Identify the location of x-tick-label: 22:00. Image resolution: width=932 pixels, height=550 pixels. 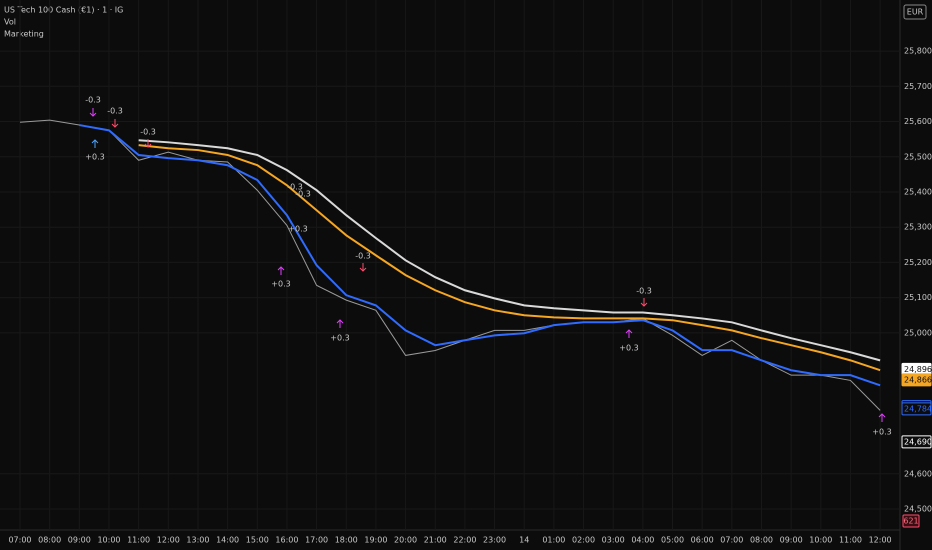
(464, 540).